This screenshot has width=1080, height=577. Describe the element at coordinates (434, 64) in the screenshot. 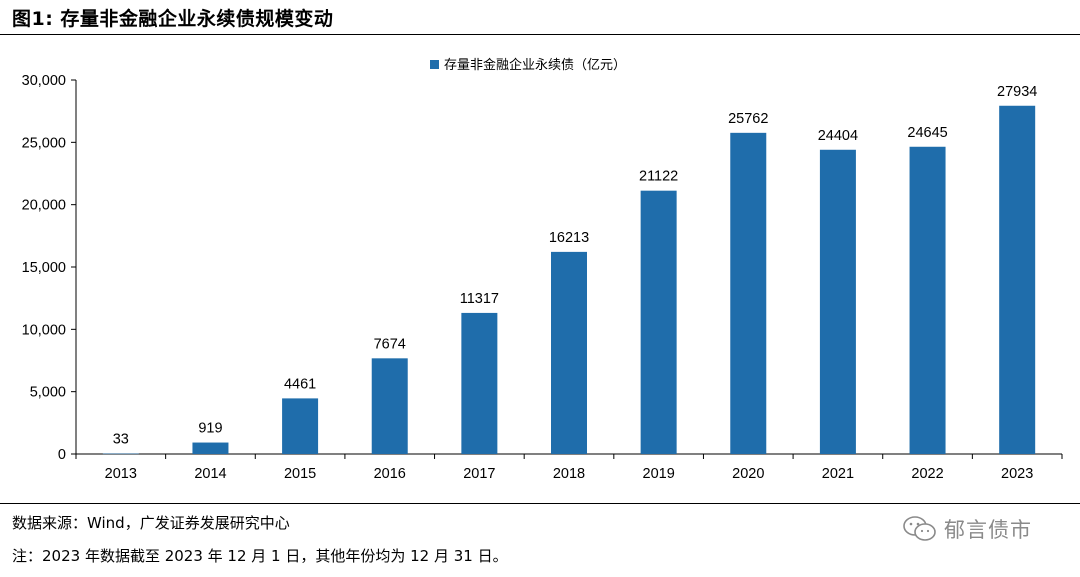

I see `legend-swatch` at that location.